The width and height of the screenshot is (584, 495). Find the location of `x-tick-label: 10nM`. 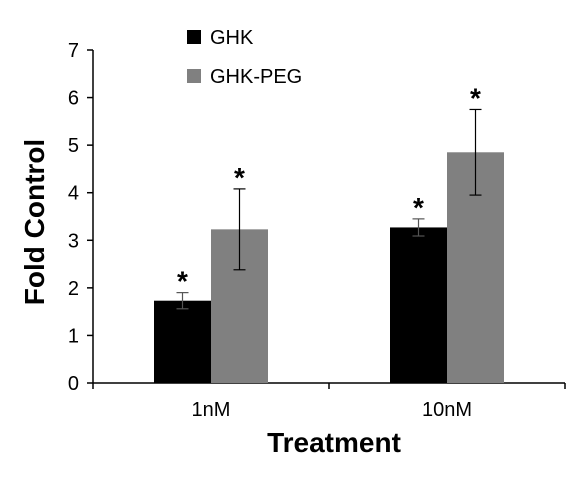

x-tick-label: 10nM is located at coordinates (447, 410).